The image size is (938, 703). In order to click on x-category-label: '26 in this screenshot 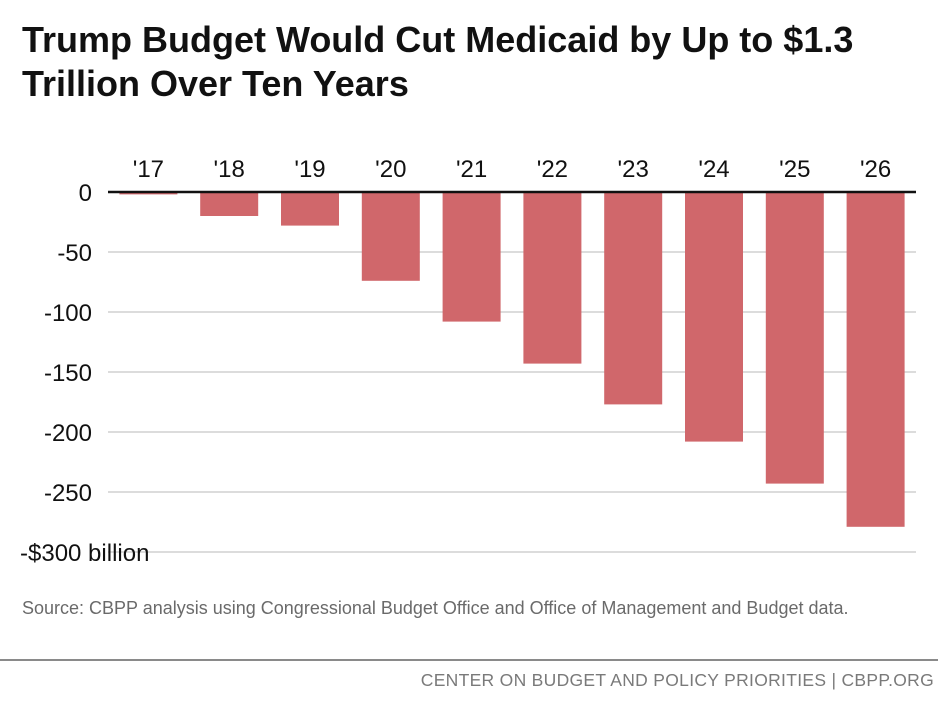, I will do `click(875, 169)`.